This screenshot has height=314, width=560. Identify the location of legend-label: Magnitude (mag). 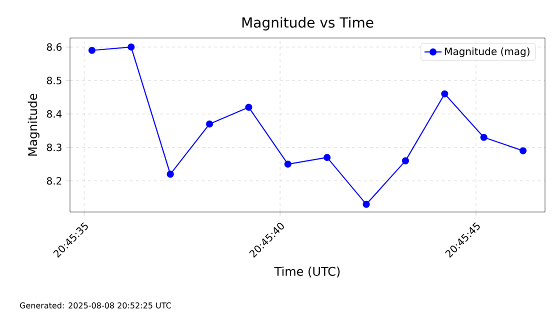
(487, 52).